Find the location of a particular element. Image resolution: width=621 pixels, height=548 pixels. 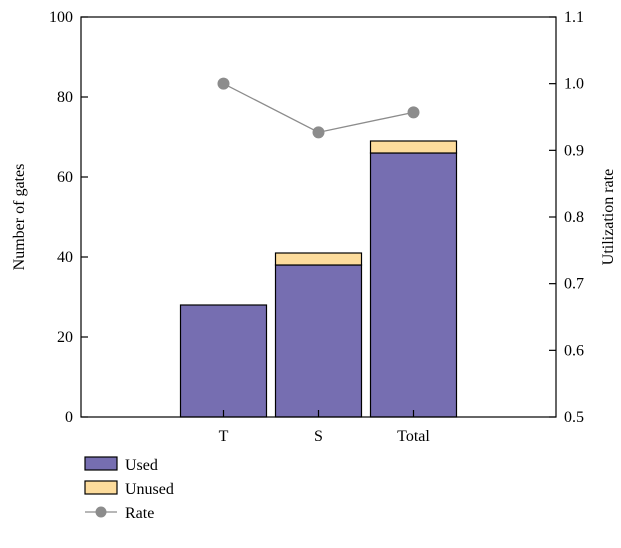

bar-used-t is located at coordinates (223, 361).